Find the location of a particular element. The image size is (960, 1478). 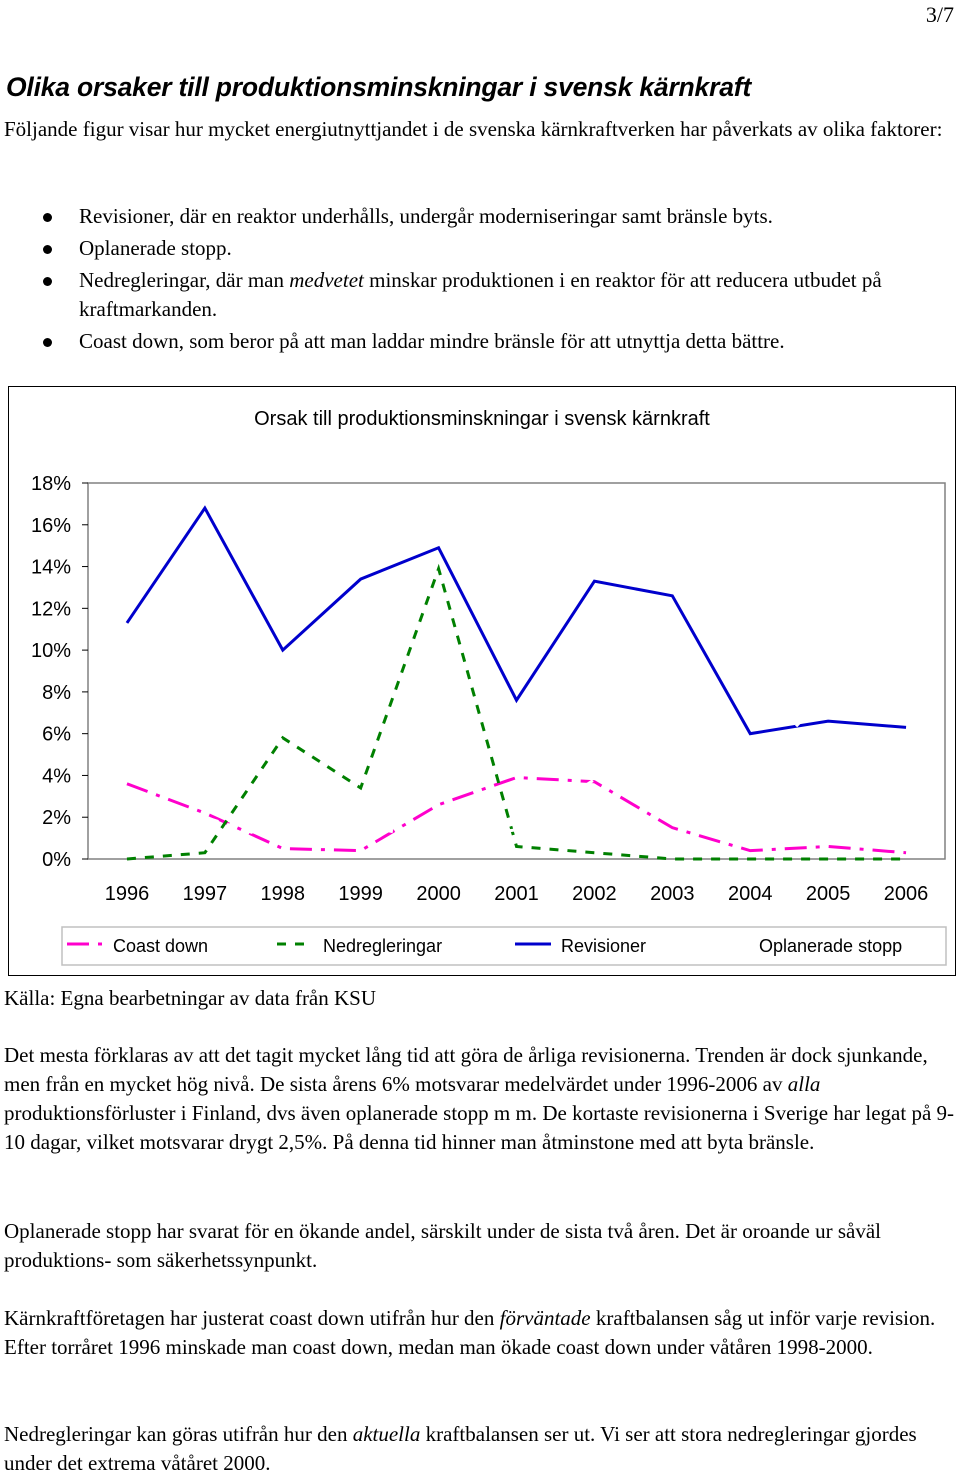

paragraph-emphasis: aktuella is located at coordinates (386, 1434).